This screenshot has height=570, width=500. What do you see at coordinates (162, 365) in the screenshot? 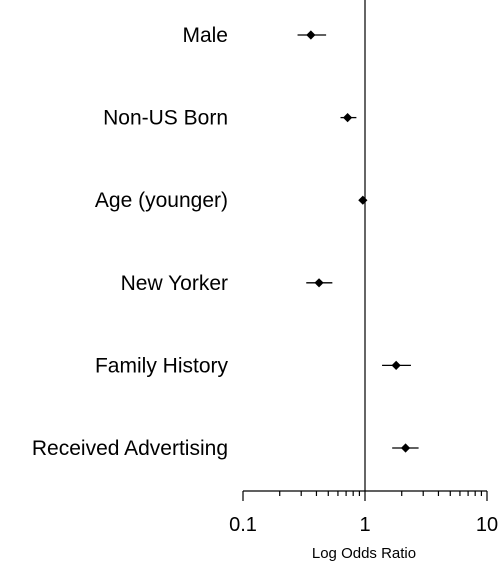
I see `category-label-family-history: Family History` at bounding box center [162, 365].